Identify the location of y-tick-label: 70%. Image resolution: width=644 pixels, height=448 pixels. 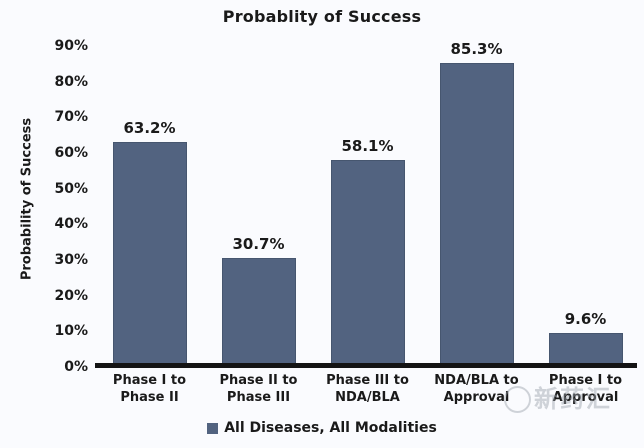
(71, 117).